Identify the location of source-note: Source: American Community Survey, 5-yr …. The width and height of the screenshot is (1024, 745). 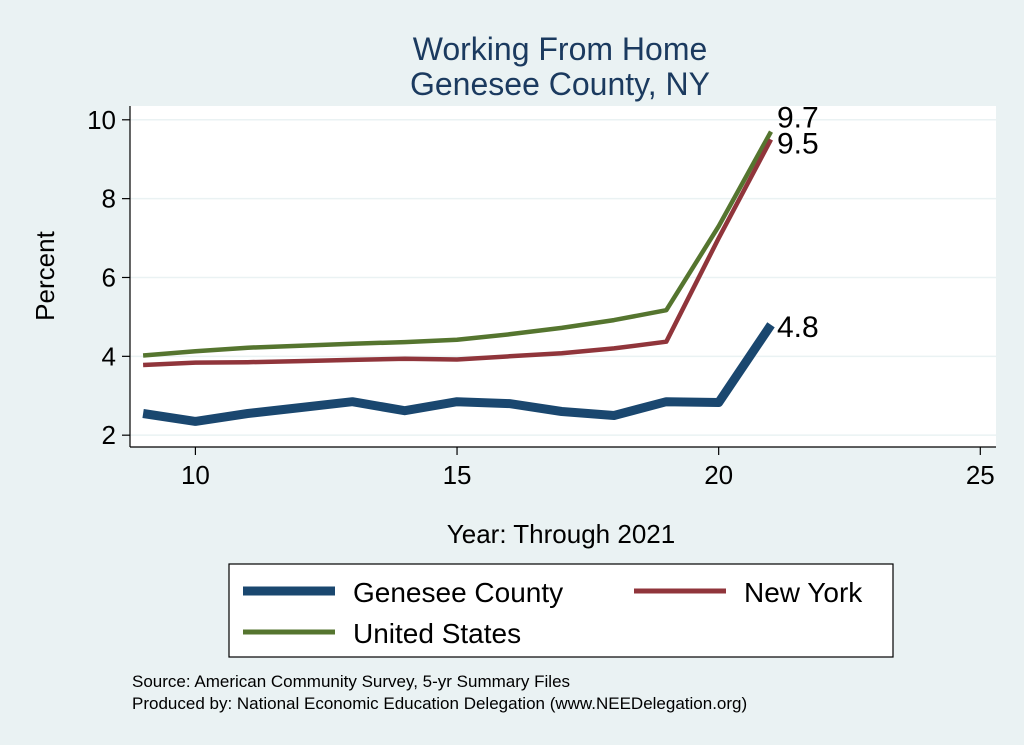
(351, 681).